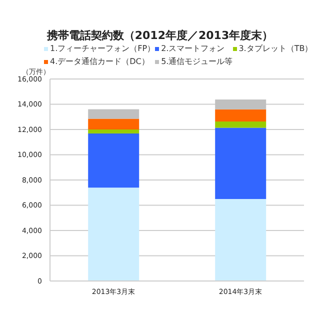 The height and width of the screenshot is (320, 320). What do you see at coordinates (100, 61) in the screenshot?
I see `legend-label: 4.データ通信カード（DC）` at bounding box center [100, 61].